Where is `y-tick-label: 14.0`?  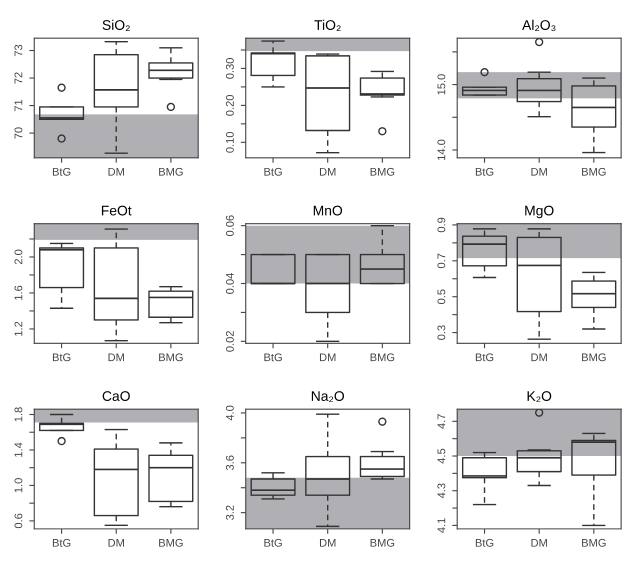
y-tick-label: 14.0 is located at coordinates (441, 150).